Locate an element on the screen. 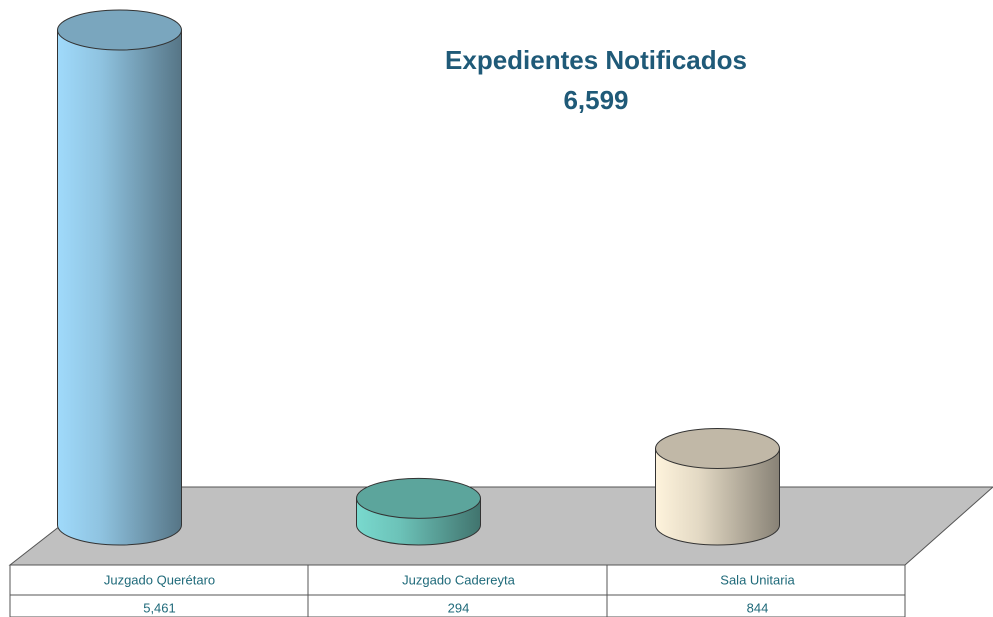  chart-title: Expedientes Notificados is located at coordinates (596, 60).